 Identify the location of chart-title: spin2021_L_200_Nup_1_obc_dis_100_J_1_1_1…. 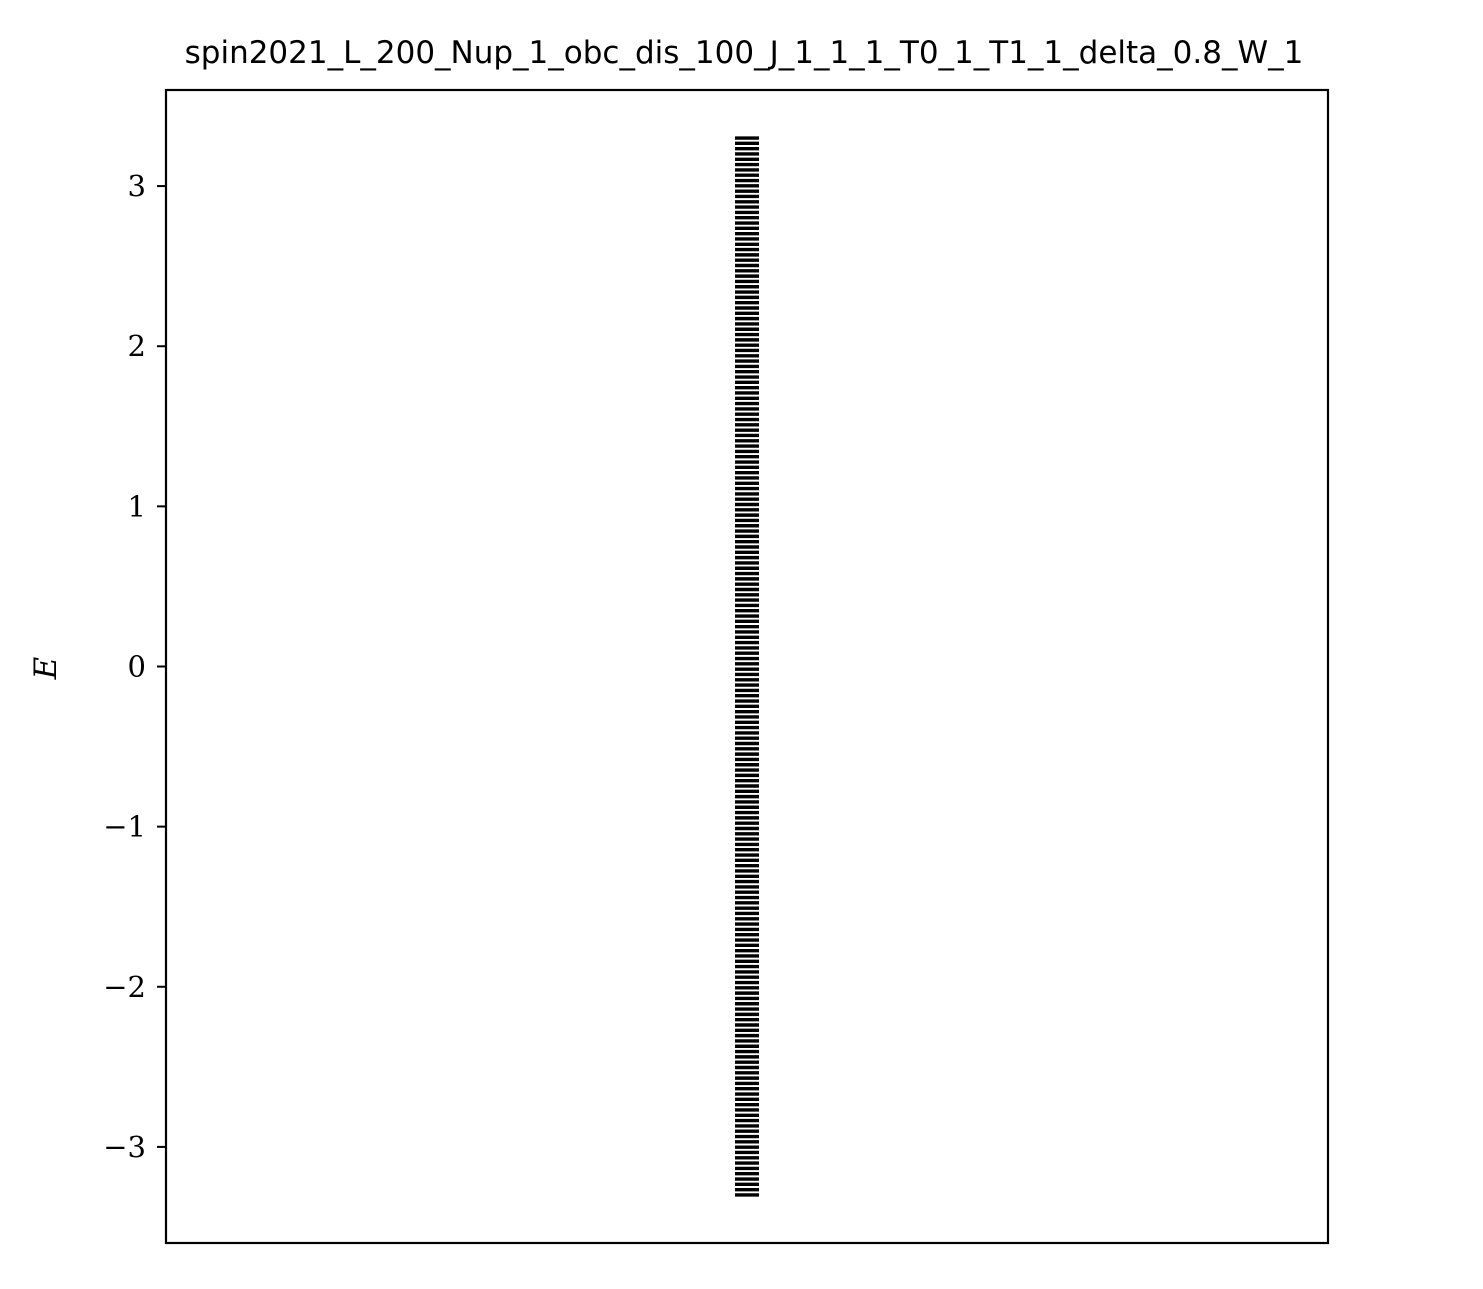
(744, 53).